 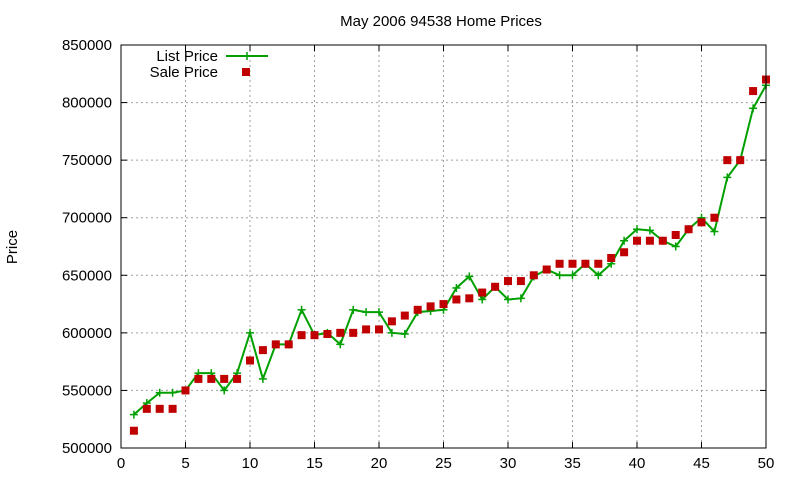 What do you see at coordinates (87, 448) in the screenshot?
I see `y-tick-label: 500000` at bounding box center [87, 448].